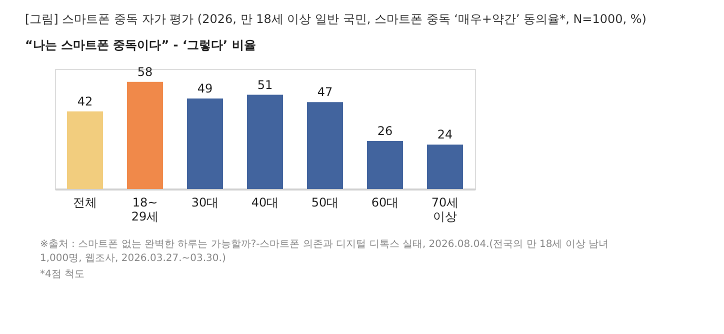 The image size is (724, 334). I want to click on x-tick-label: 60대, so click(385, 203).